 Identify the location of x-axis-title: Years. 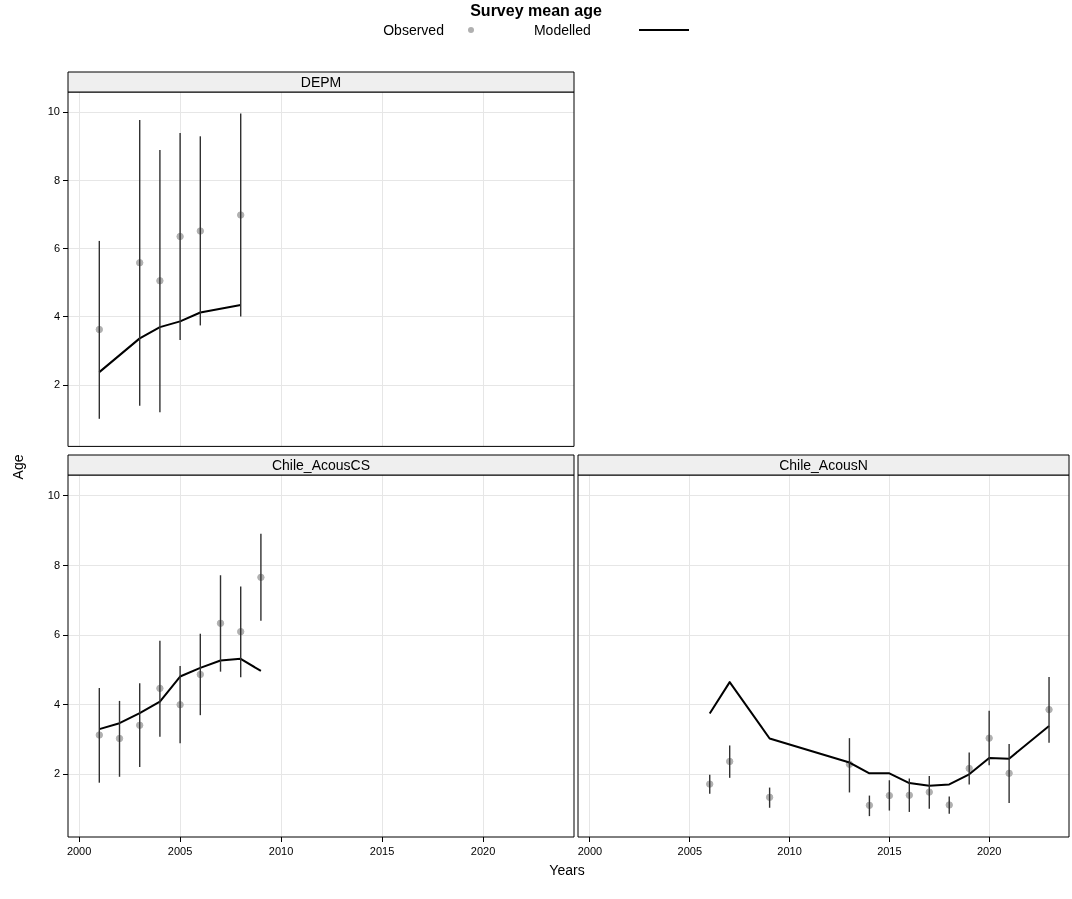
(567, 870).